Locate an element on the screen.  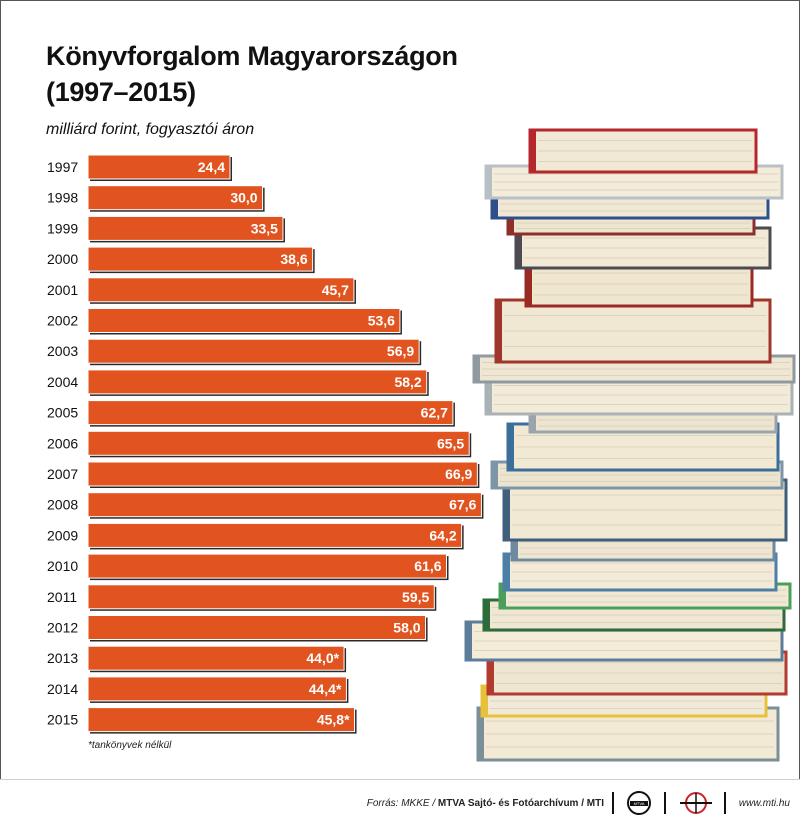
chart-title-line2: (1997–2015) is located at coordinates (121, 92).